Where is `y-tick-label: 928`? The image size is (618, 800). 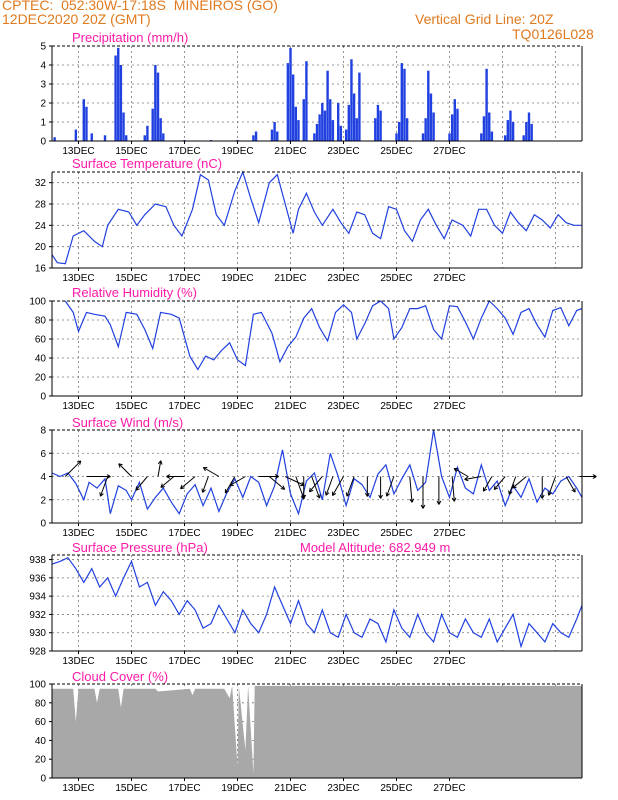
y-tick-label: 928 is located at coordinates (37, 652).